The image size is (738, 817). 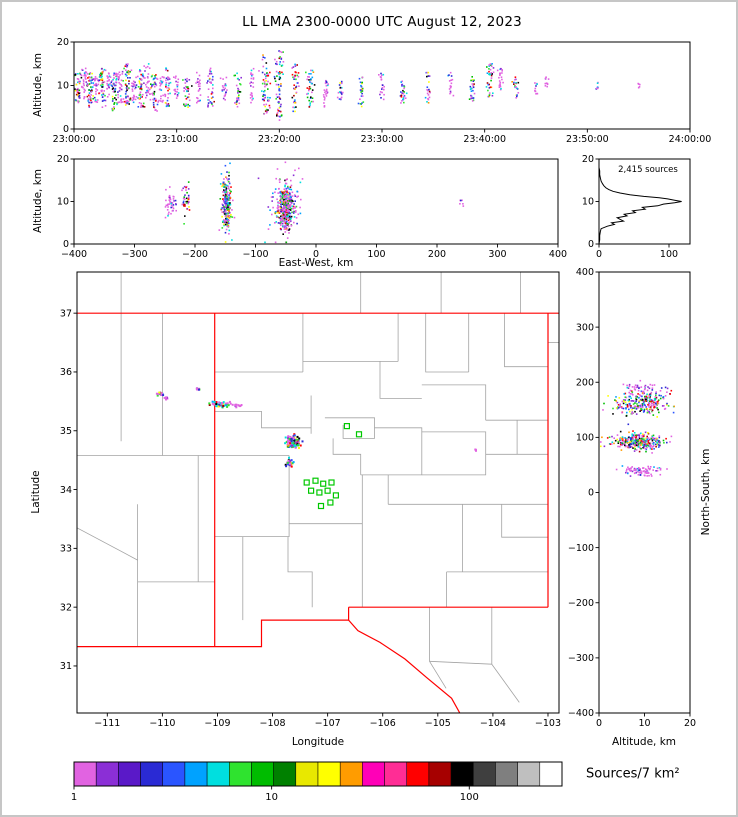 I want to click on tick-label: −111, so click(x=107, y=723).